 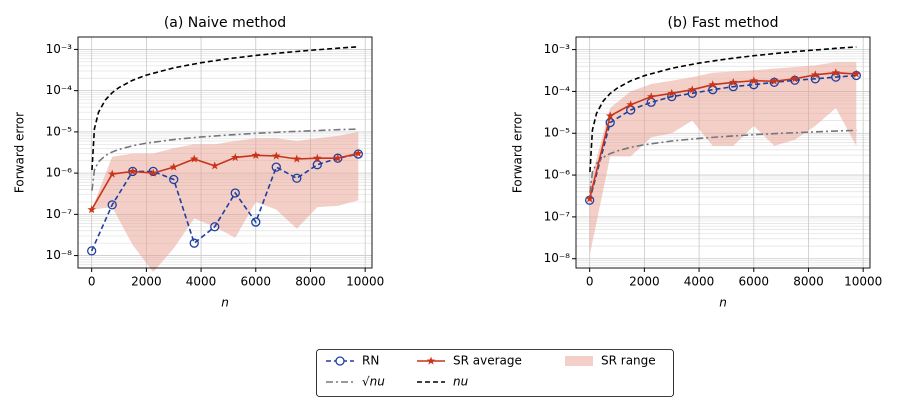 What do you see at coordinates (373, 382) in the screenshot?
I see `legend-label: √nu` at bounding box center [373, 382].